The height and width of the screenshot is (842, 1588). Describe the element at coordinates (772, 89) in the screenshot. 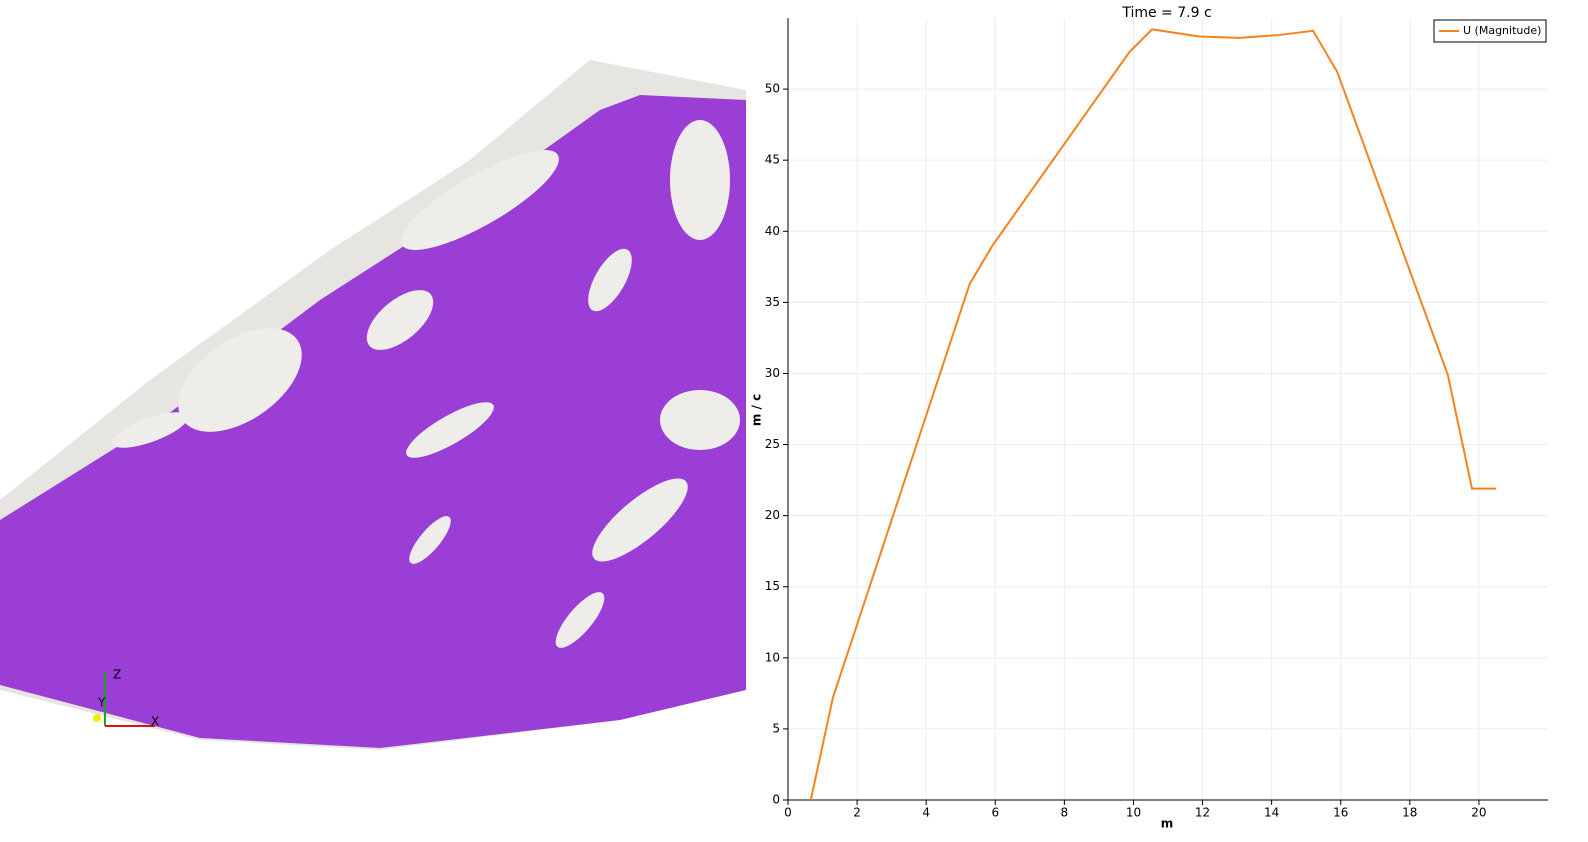

I see `y-tick-label: 50` at that location.